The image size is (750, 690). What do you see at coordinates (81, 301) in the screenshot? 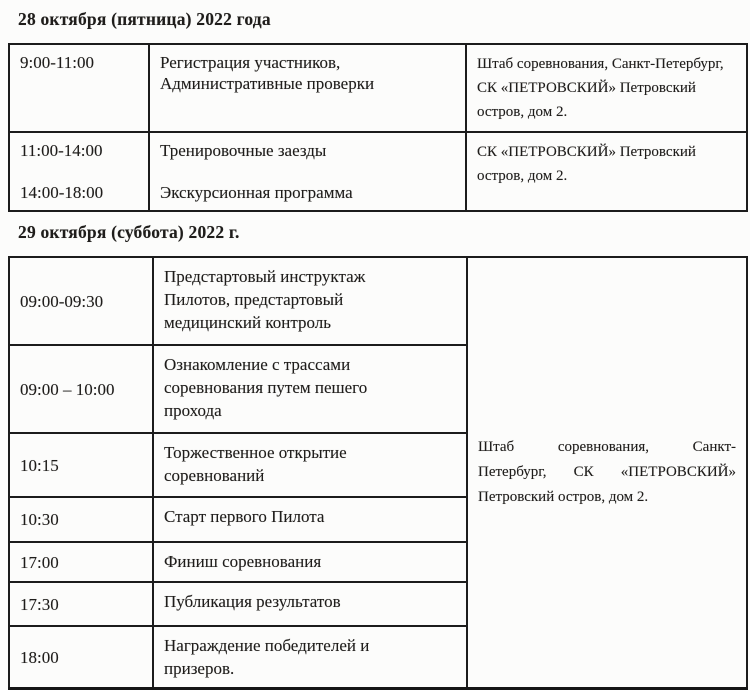
I see `time-cell: 09:00-09:30` at bounding box center [81, 301].